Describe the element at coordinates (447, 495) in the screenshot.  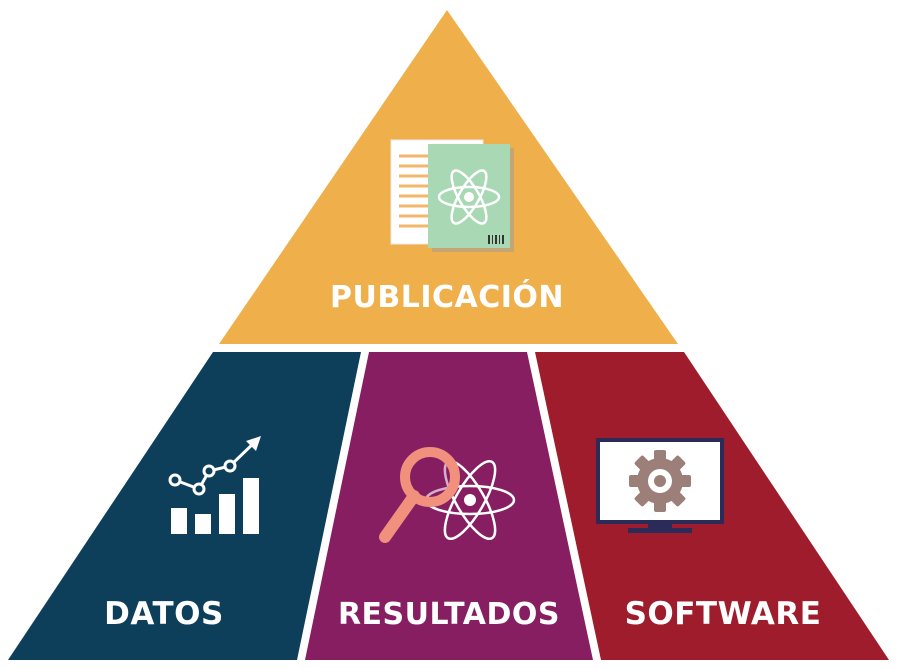
I see `magnifier-atom-icon` at that location.